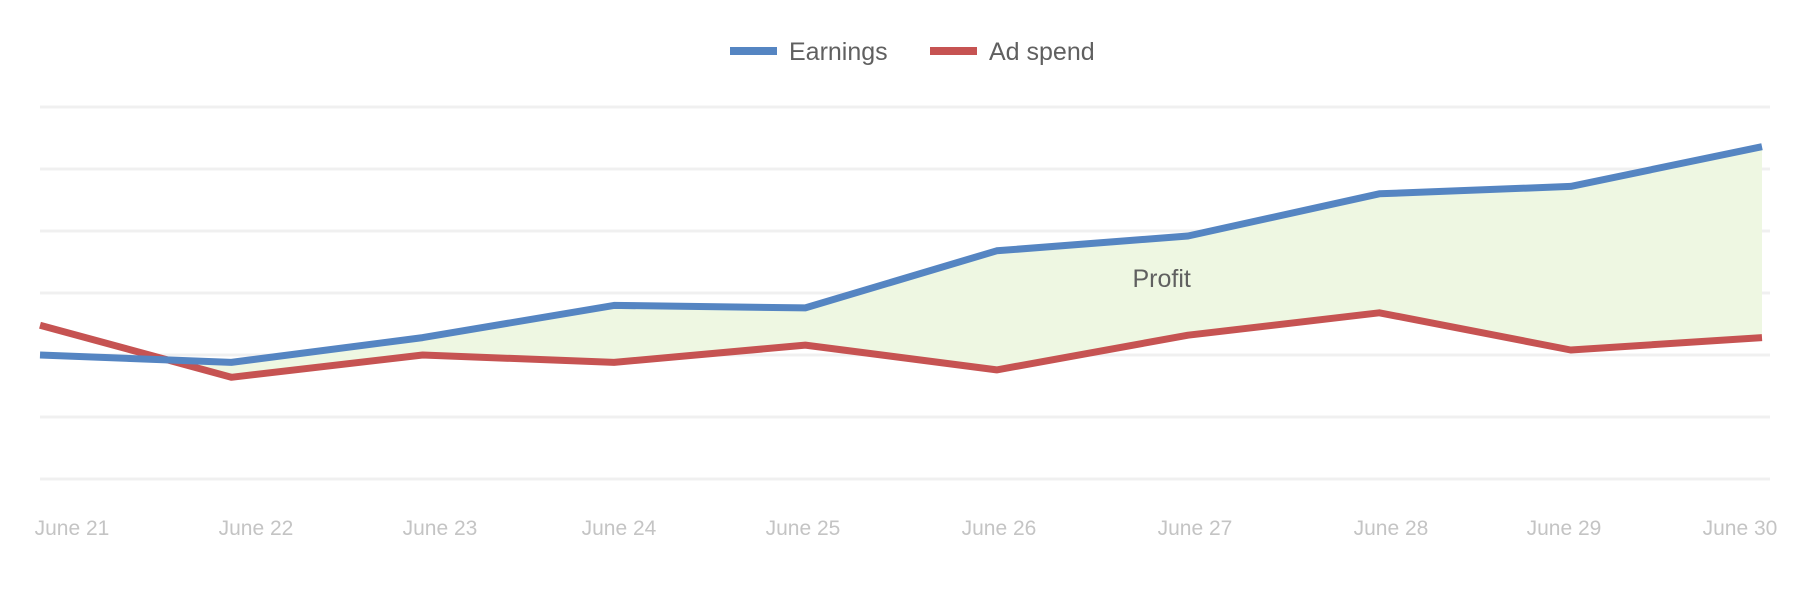 The width and height of the screenshot is (1810, 602). What do you see at coordinates (999, 528) in the screenshot?
I see `x-tick-label: June 26` at bounding box center [999, 528].